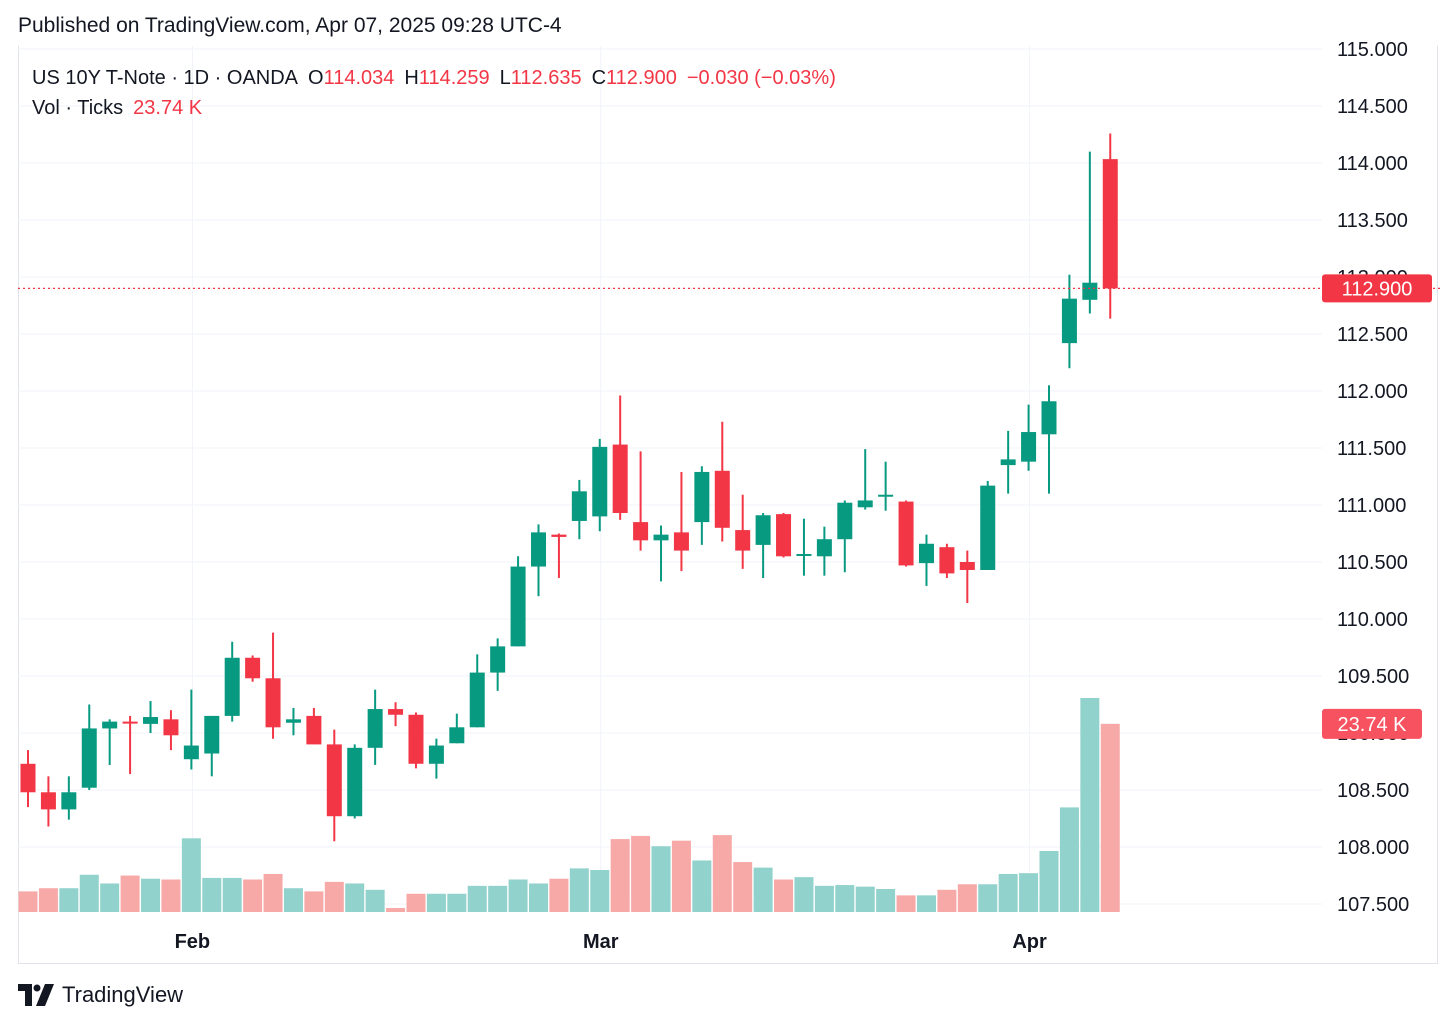 The width and height of the screenshot is (1456, 1026). Describe the element at coordinates (78, 108) in the screenshot. I see `volume-label: Vol · Ticks` at that location.